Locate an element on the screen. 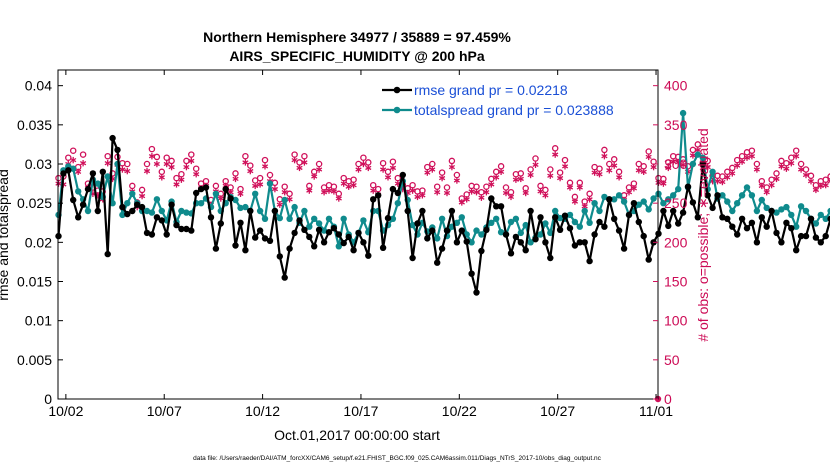 The image size is (830, 470). legend-box is located at coordinates (512, 99).